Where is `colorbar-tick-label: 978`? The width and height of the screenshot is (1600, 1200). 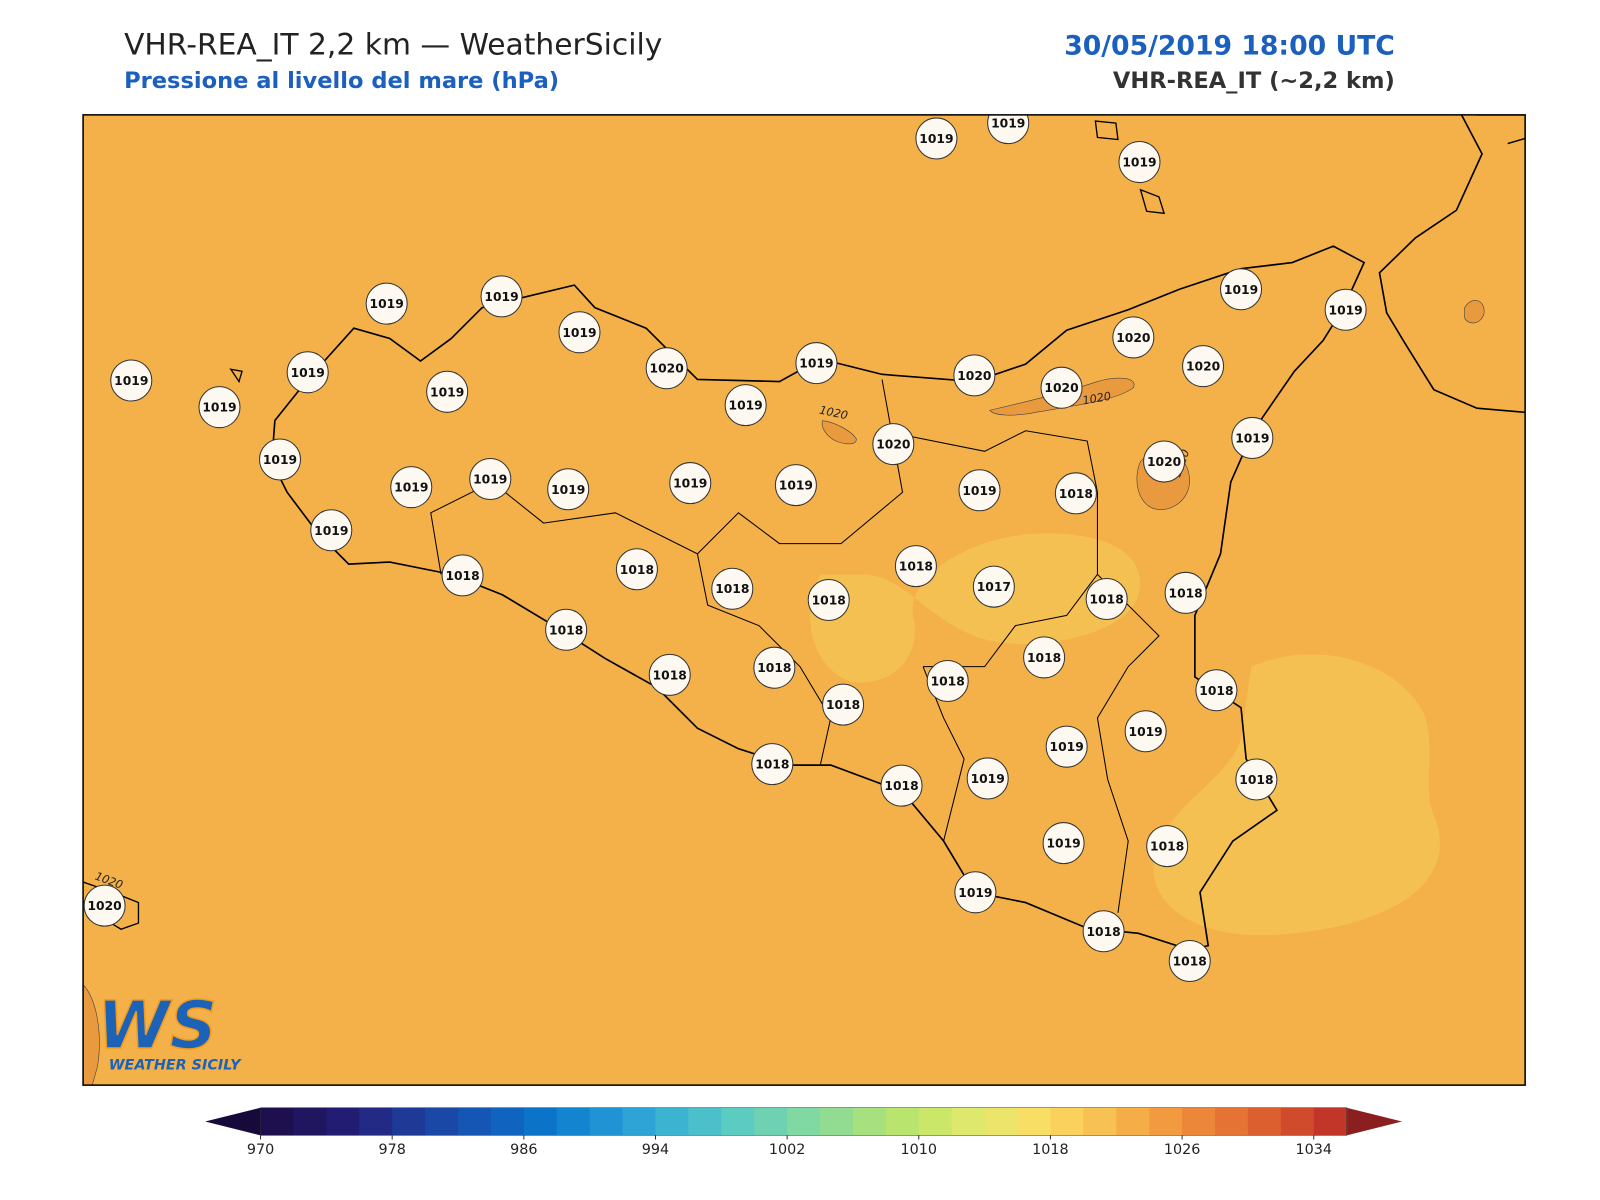 colorbar-tick-label: 978 is located at coordinates (391, 1150).